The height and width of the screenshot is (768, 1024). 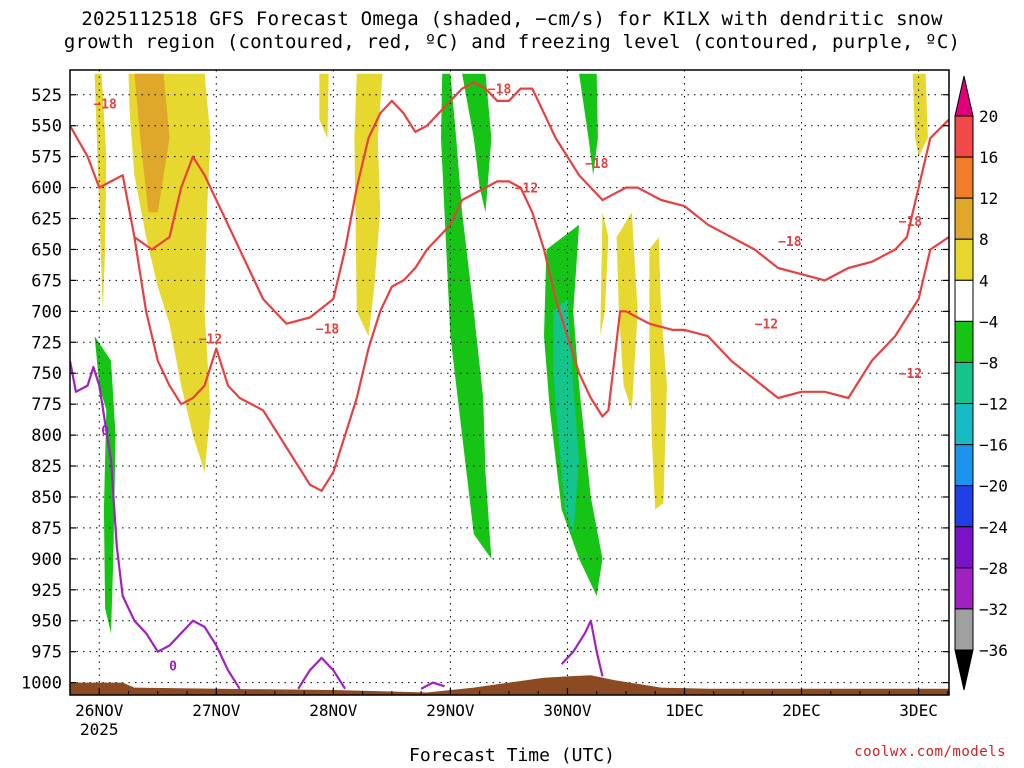 I want to click on colorbar: 20 16 12 8 4 −4 −8 −12 −16 −20 −24 −28 −32 −36, so click(x=981, y=383).